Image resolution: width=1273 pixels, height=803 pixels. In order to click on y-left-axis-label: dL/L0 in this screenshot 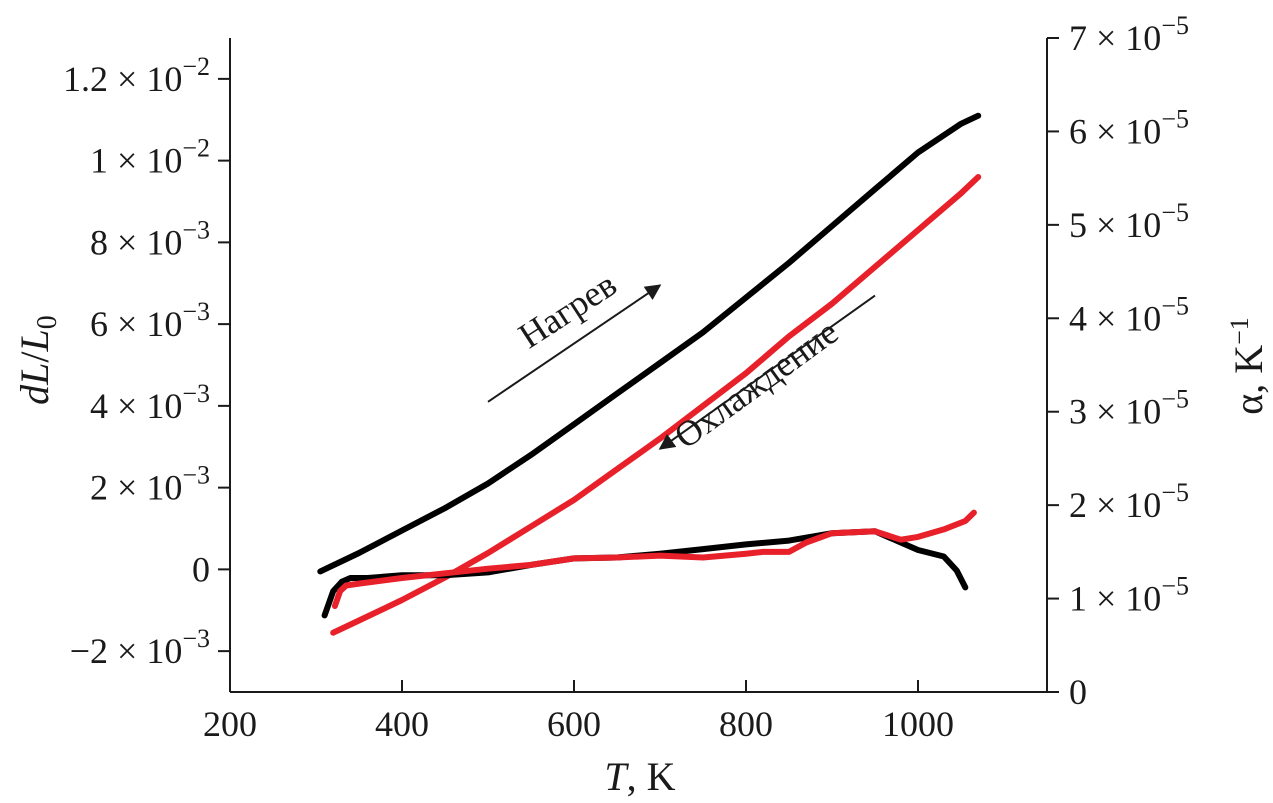, I will do `click(37, 360)`.